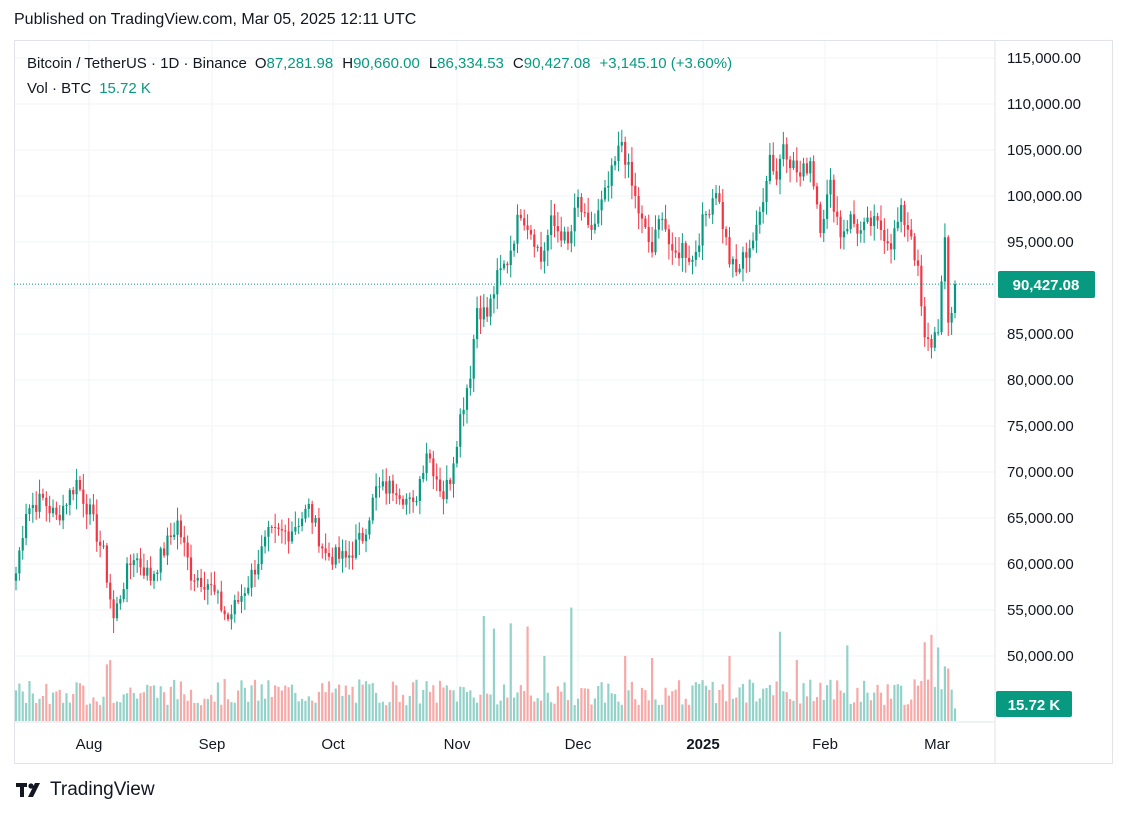 The width and height of the screenshot is (1128, 817). Describe the element at coordinates (1040, 426) in the screenshot. I see `price-tick-label: 75,000.00` at that location.